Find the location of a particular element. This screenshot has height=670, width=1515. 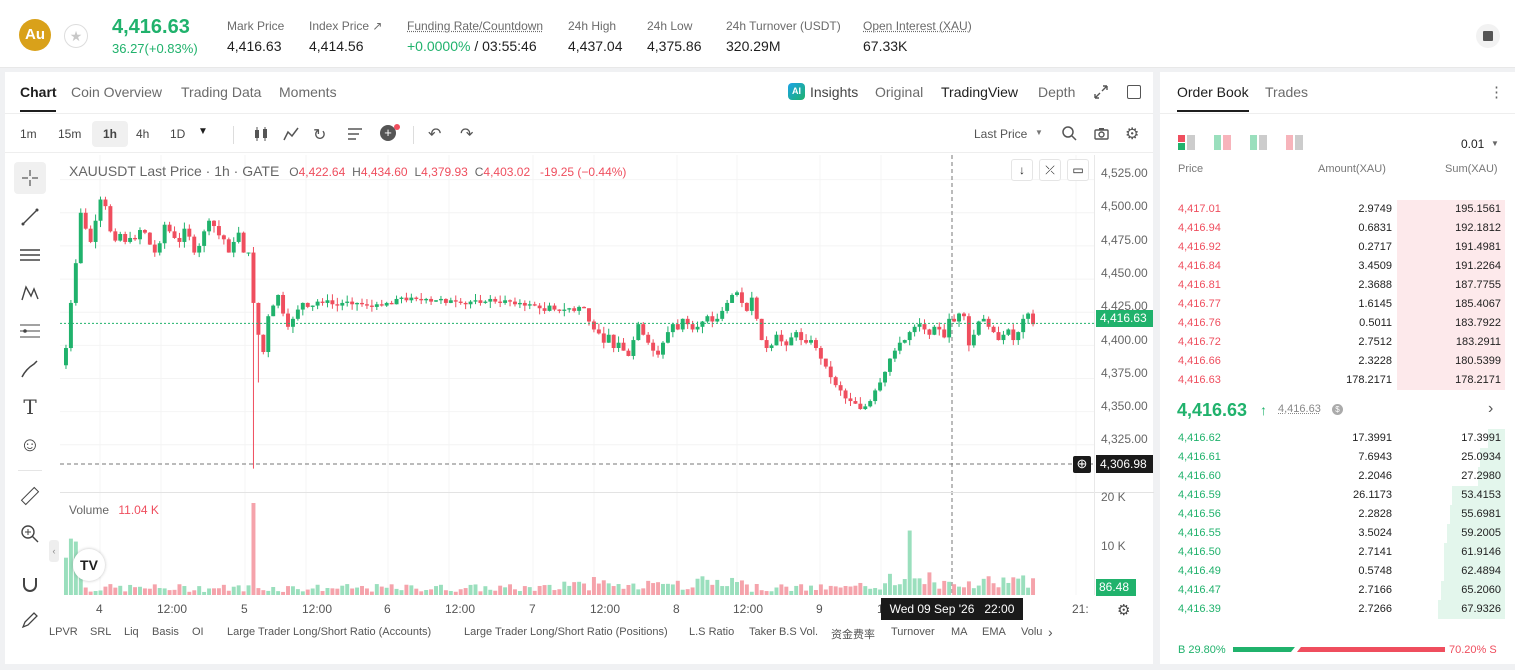

bid-row: 4,416.55 3.5024 59.2005 is located at coordinates (1337, 533).